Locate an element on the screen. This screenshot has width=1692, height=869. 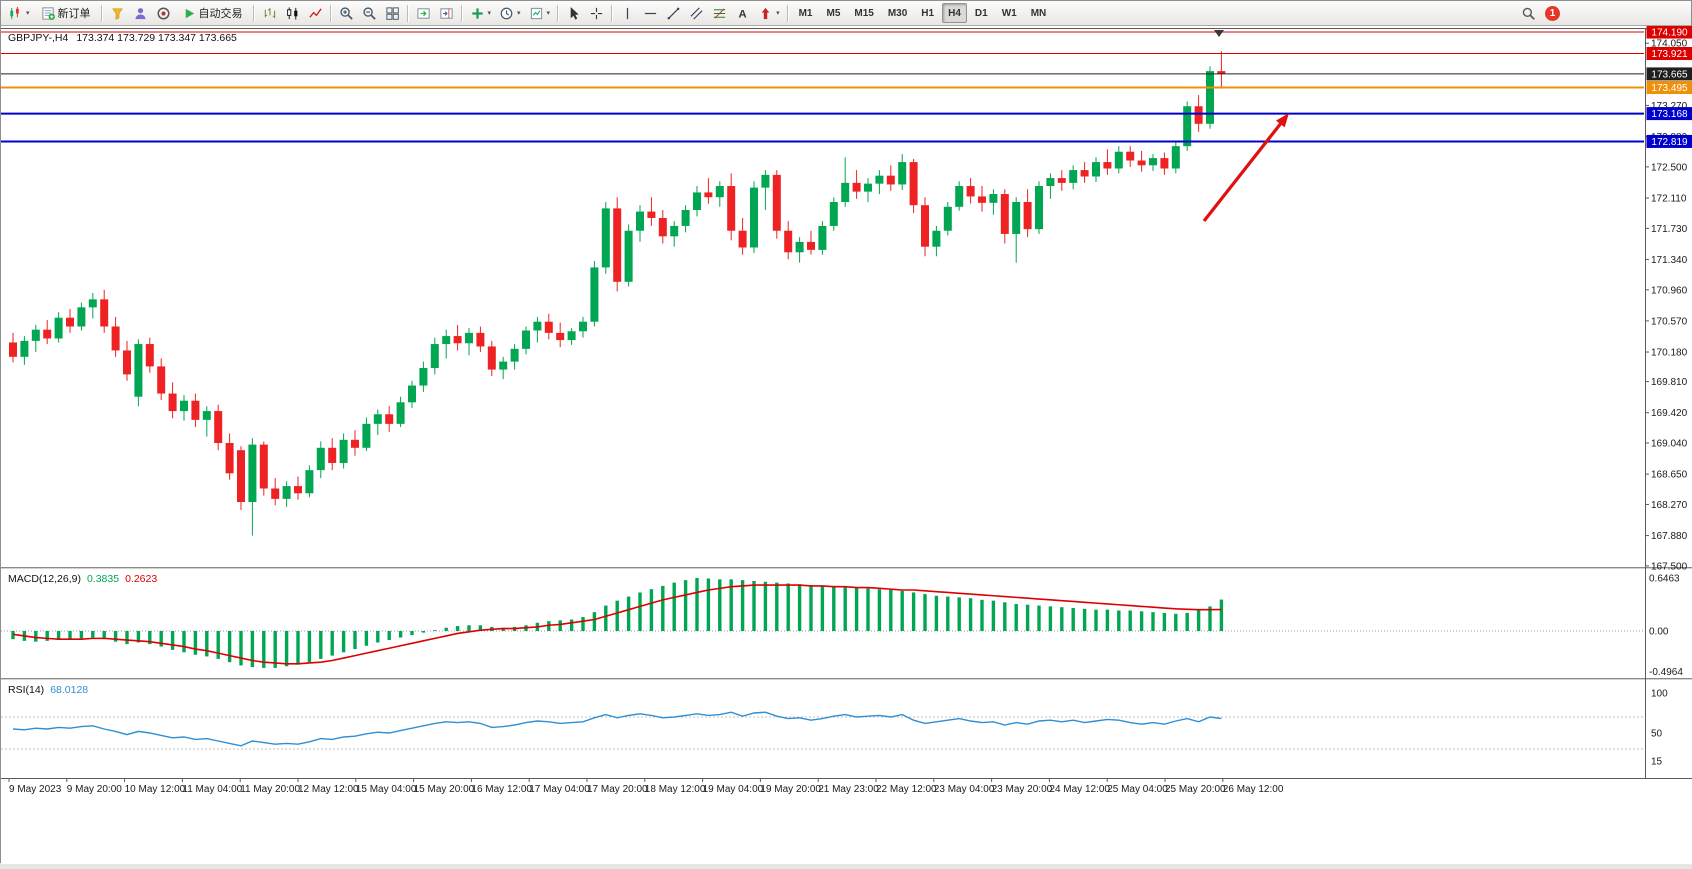
price-tag: 173.665 is located at coordinates (1669, 73).